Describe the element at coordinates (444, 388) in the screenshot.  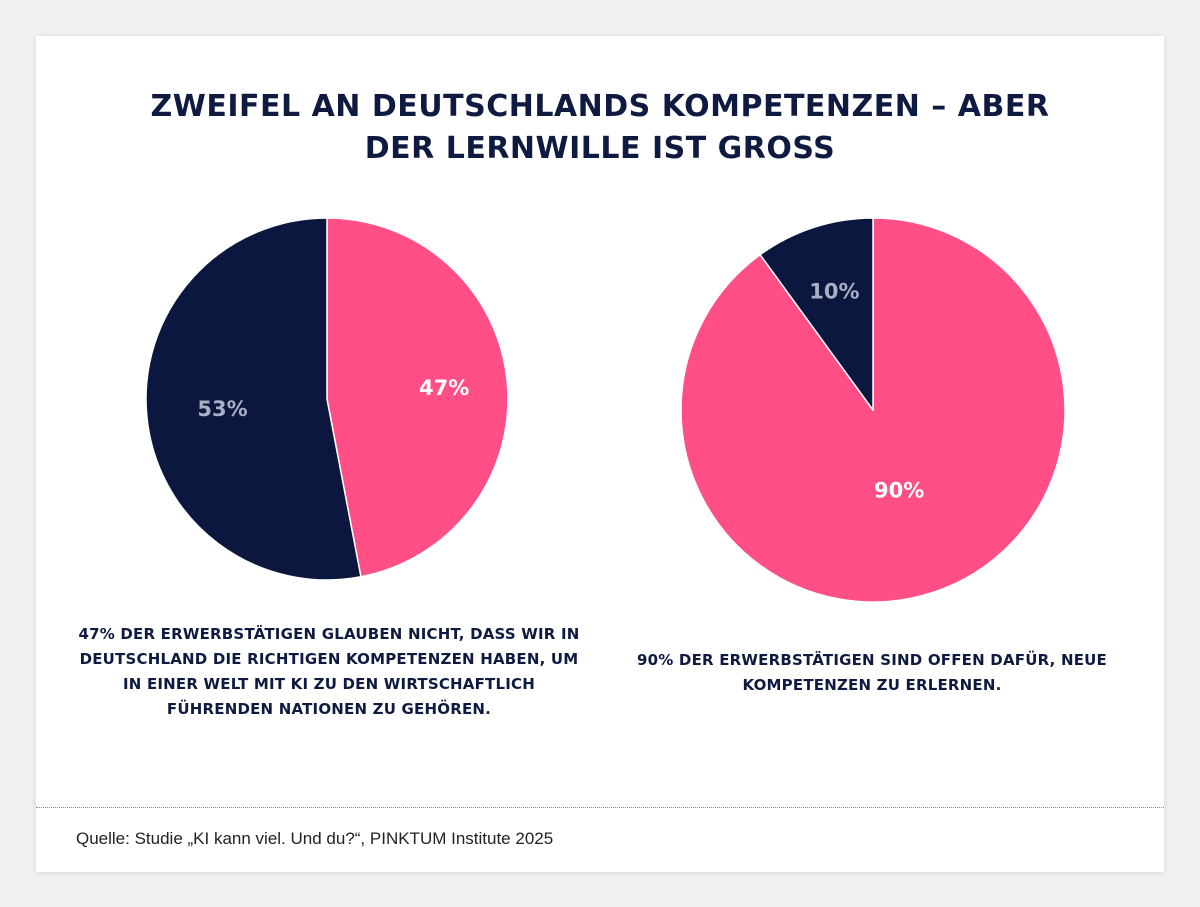
I see `pie-0-label-47pct: 47%` at that location.